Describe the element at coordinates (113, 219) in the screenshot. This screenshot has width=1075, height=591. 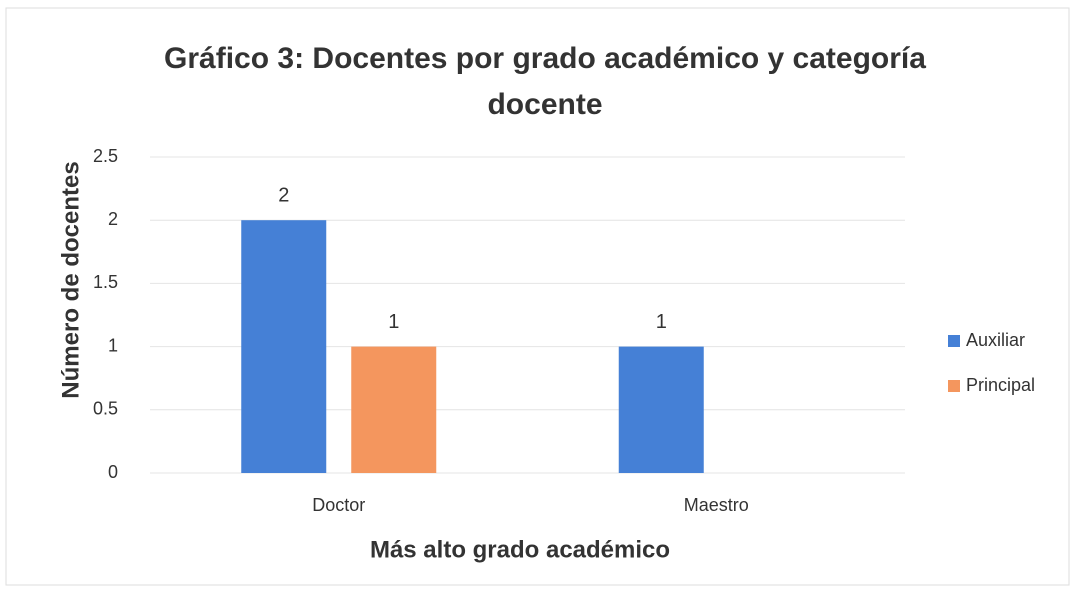
I see `y-tick-label: 2` at that location.